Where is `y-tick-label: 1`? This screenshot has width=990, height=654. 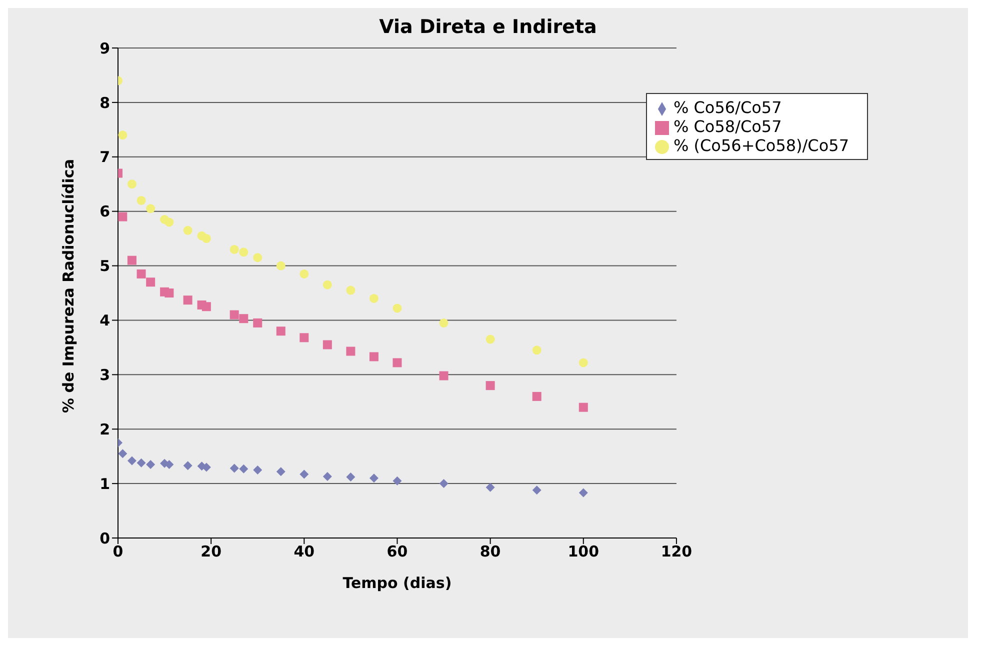
y-tick-label: 1 is located at coordinates (105, 483).